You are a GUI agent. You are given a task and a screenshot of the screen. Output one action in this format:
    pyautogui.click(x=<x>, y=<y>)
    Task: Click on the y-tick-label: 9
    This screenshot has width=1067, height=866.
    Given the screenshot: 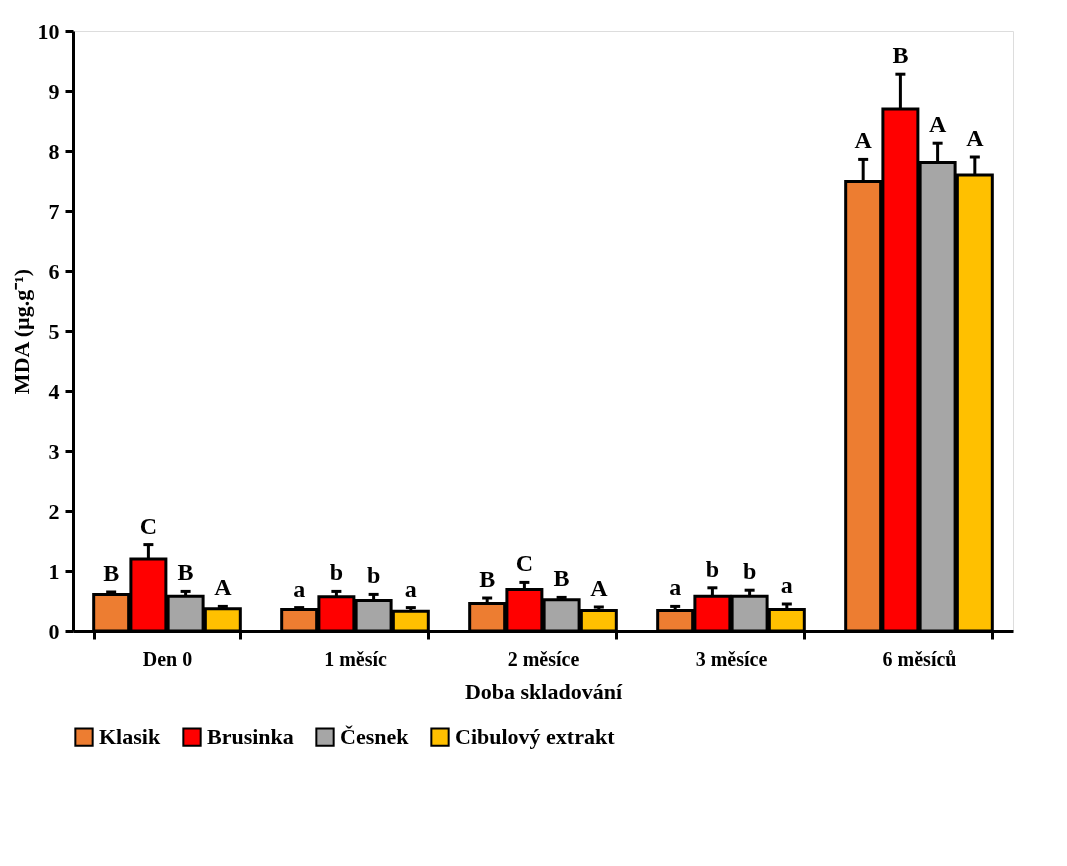 What is the action you would take?
    pyautogui.click(x=54, y=91)
    